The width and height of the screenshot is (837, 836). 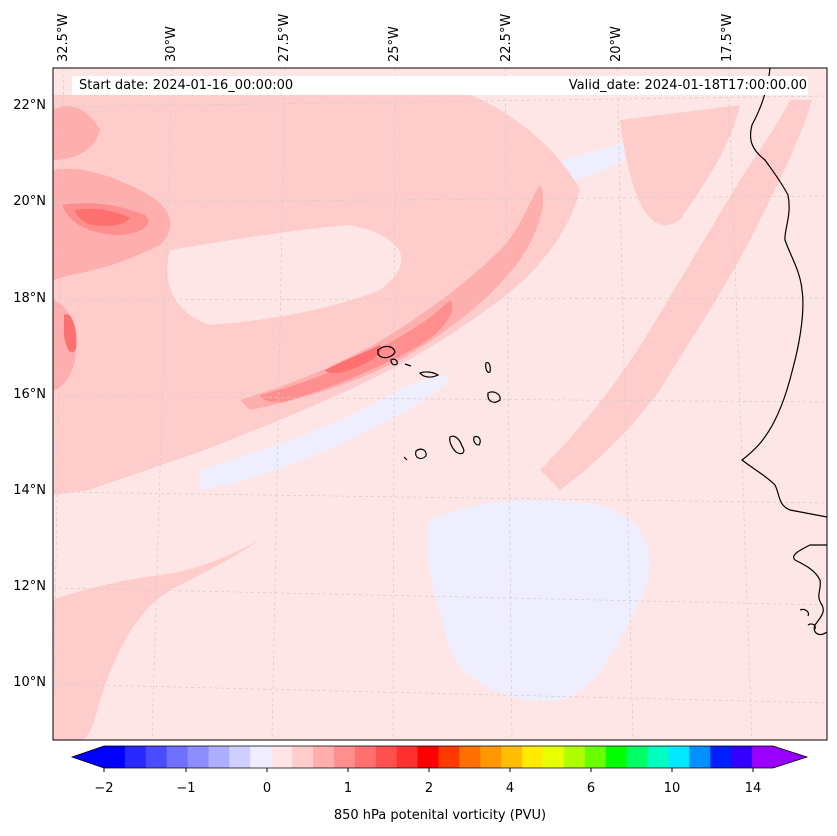 I want to click on lat-label-14n: 14°N, so click(x=29, y=490).